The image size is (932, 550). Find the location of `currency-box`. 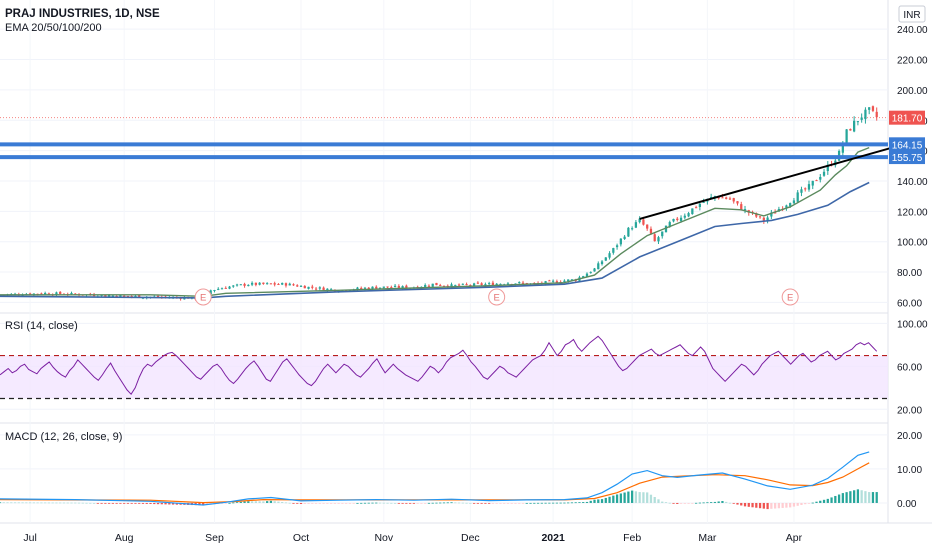

currency-box is located at coordinates (912, 14).